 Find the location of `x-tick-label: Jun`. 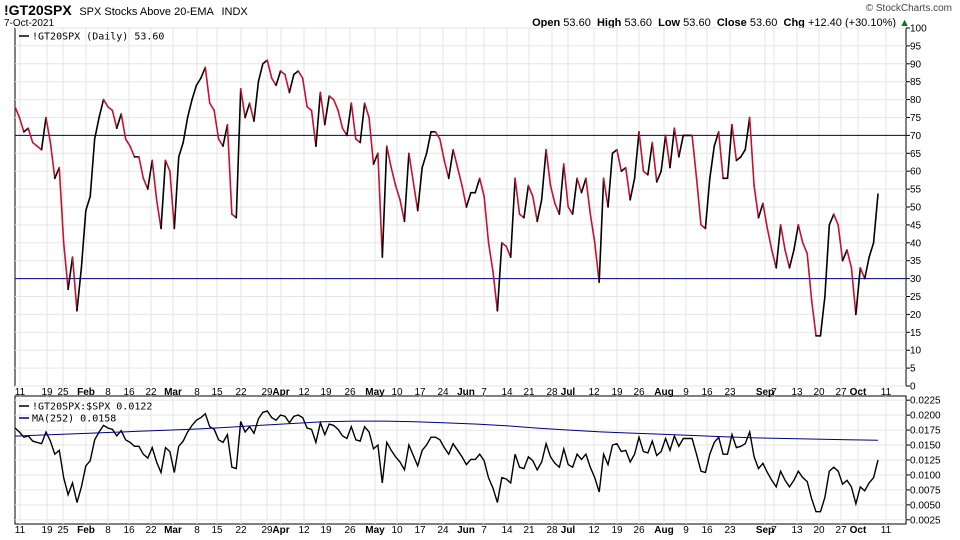

x-tick-label: Jun is located at coordinates (466, 392).